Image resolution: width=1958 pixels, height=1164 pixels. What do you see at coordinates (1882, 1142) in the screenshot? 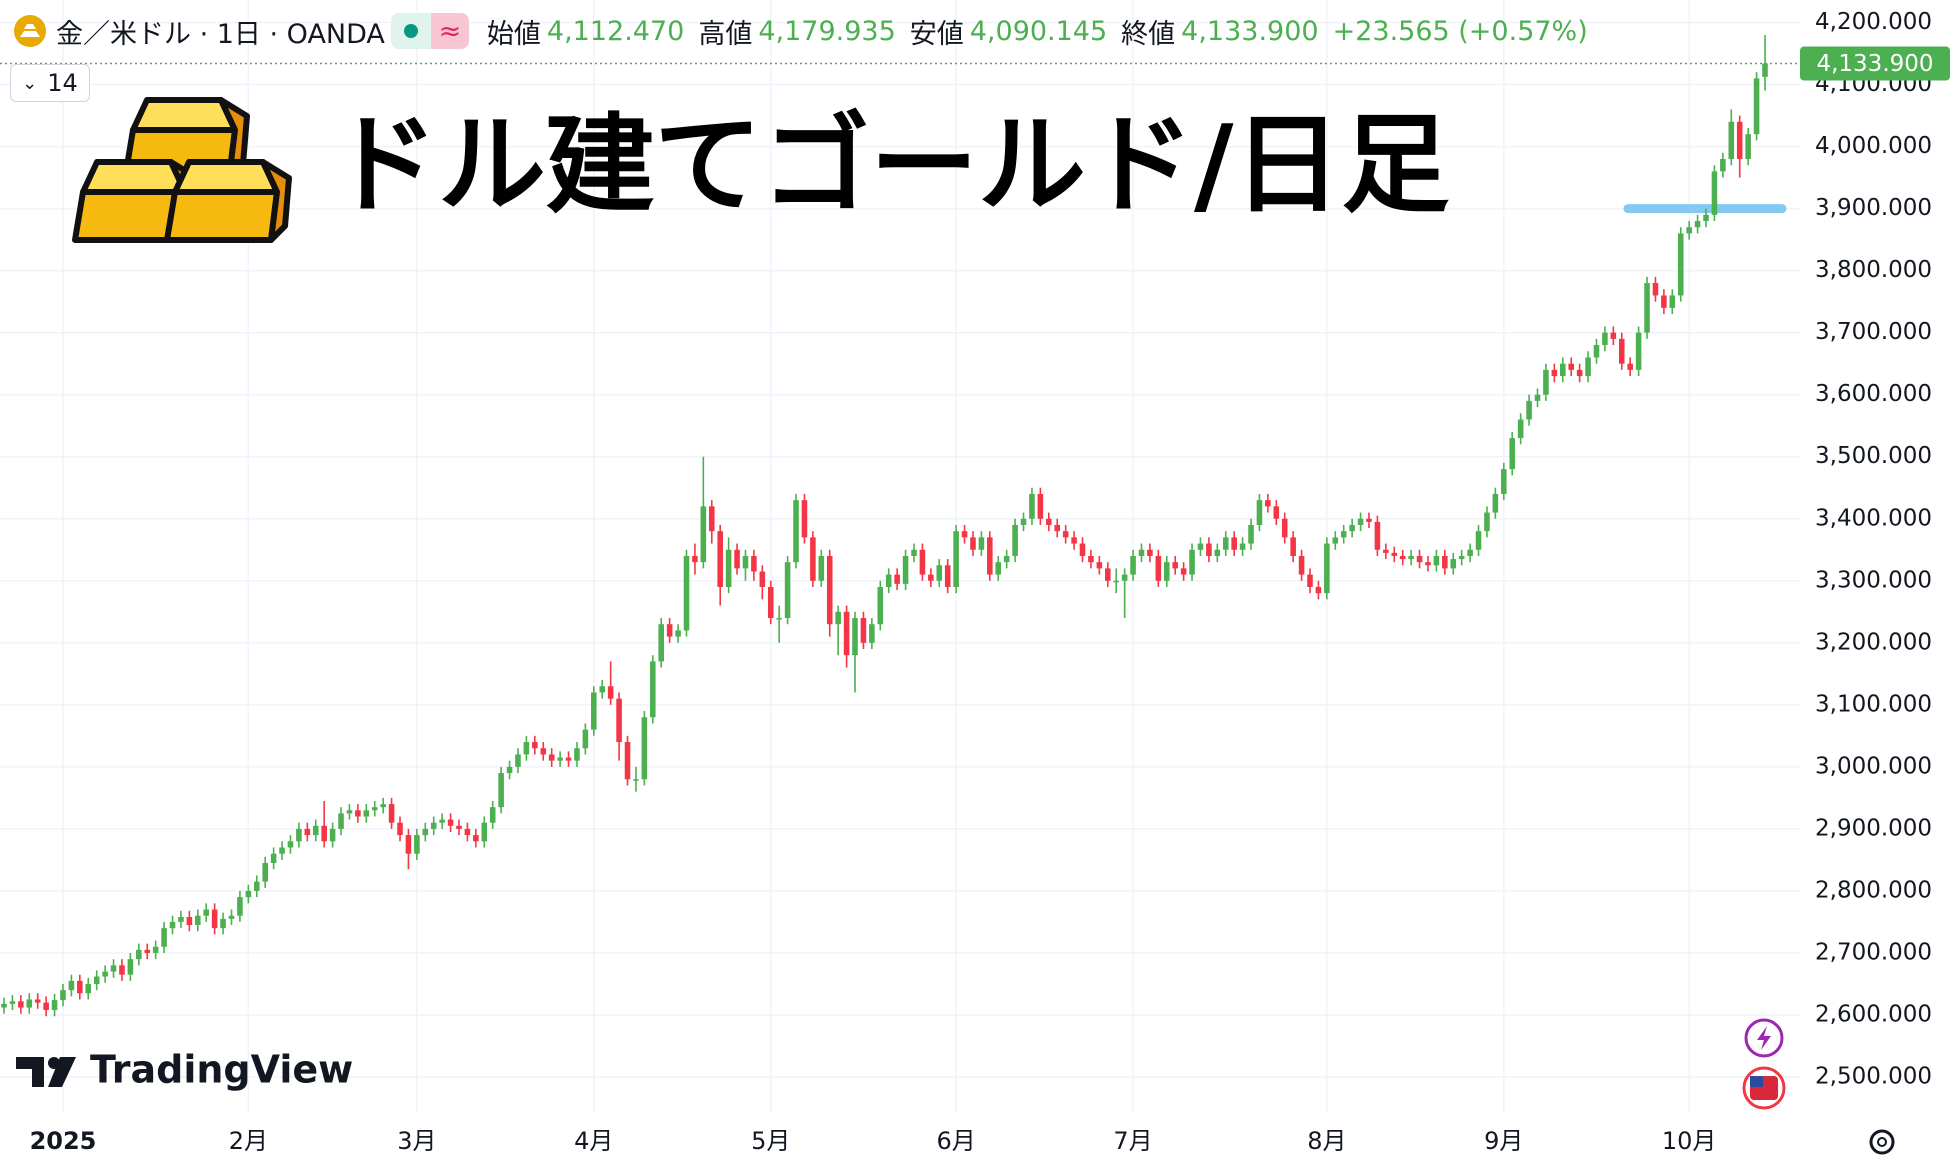
I see `settings-icon` at bounding box center [1882, 1142].